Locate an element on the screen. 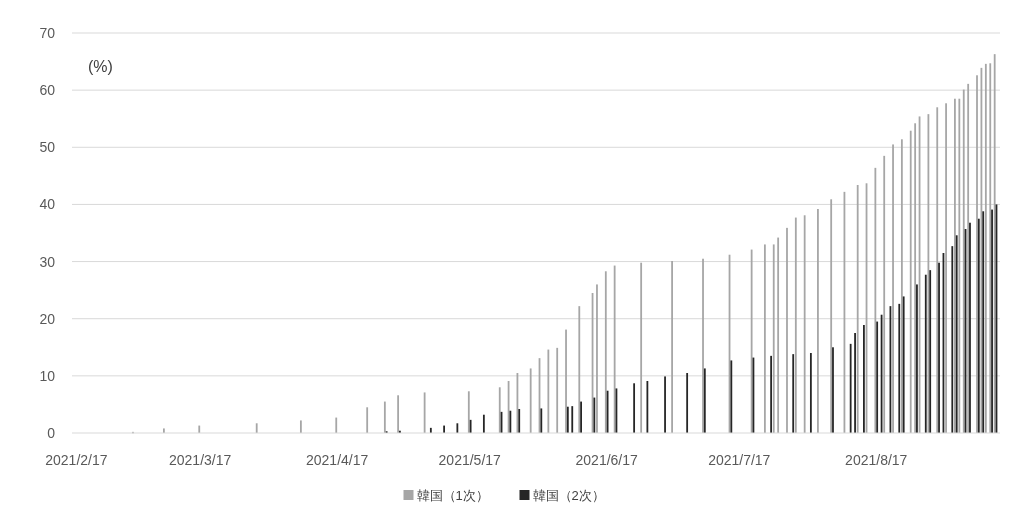 The width and height of the screenshot is (1017, 519). x-tick-label: 2021/5/17 is located at coordinates (470, 460).